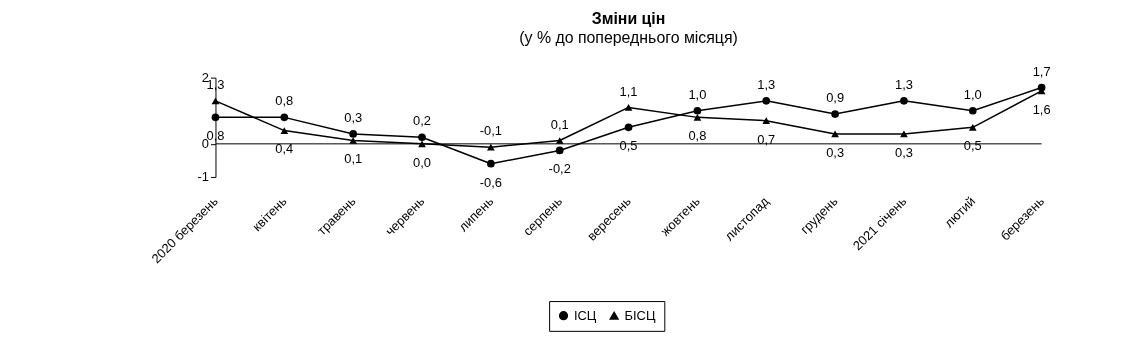  I want to click on chart-title: Зміни цін, so click(628, 19).